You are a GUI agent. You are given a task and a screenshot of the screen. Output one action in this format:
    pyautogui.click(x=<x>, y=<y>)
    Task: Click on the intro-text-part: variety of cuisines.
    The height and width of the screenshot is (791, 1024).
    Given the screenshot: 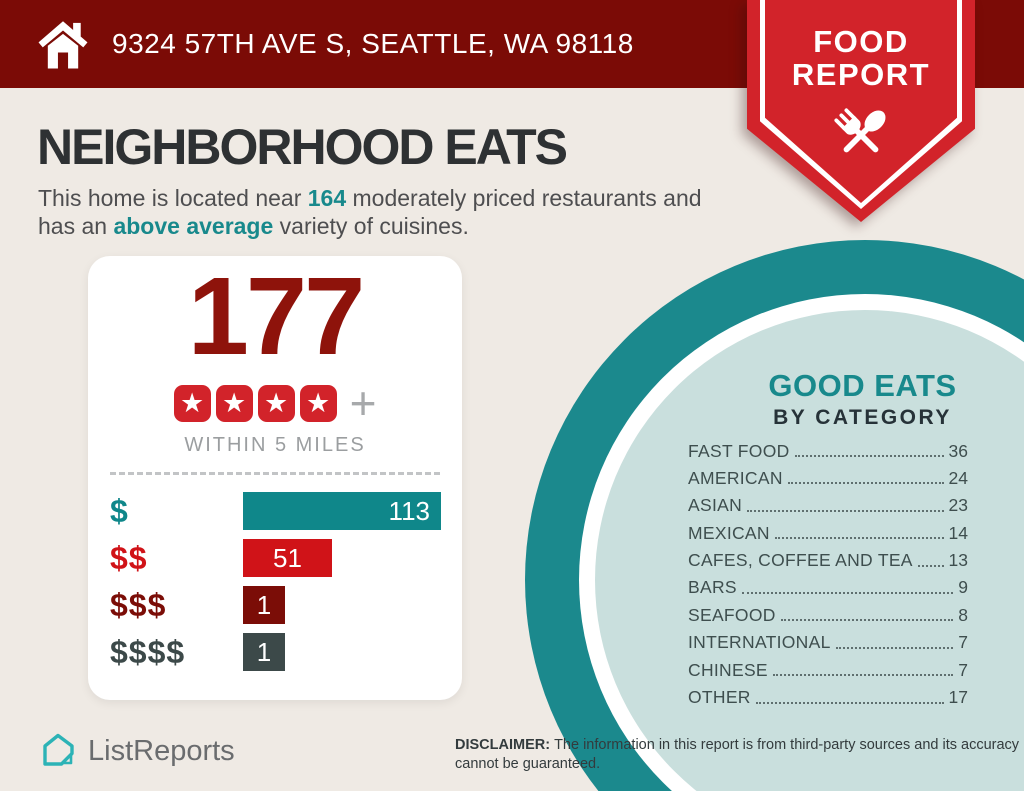 What is the action you would take?
    pyautogui.click(x=371, y=226)
    